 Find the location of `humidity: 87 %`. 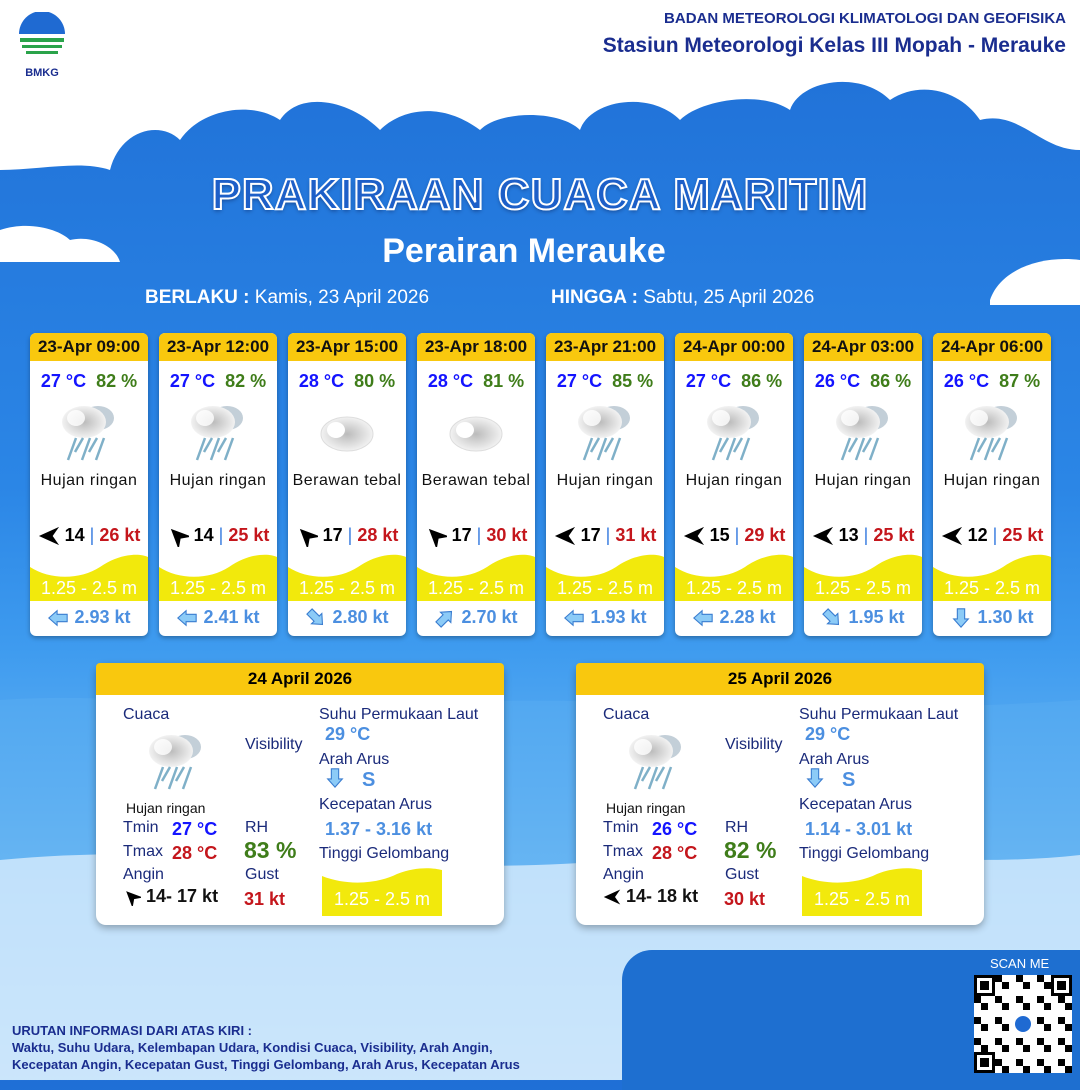

humidity: 87 % is located at coordinates (1020, 381).